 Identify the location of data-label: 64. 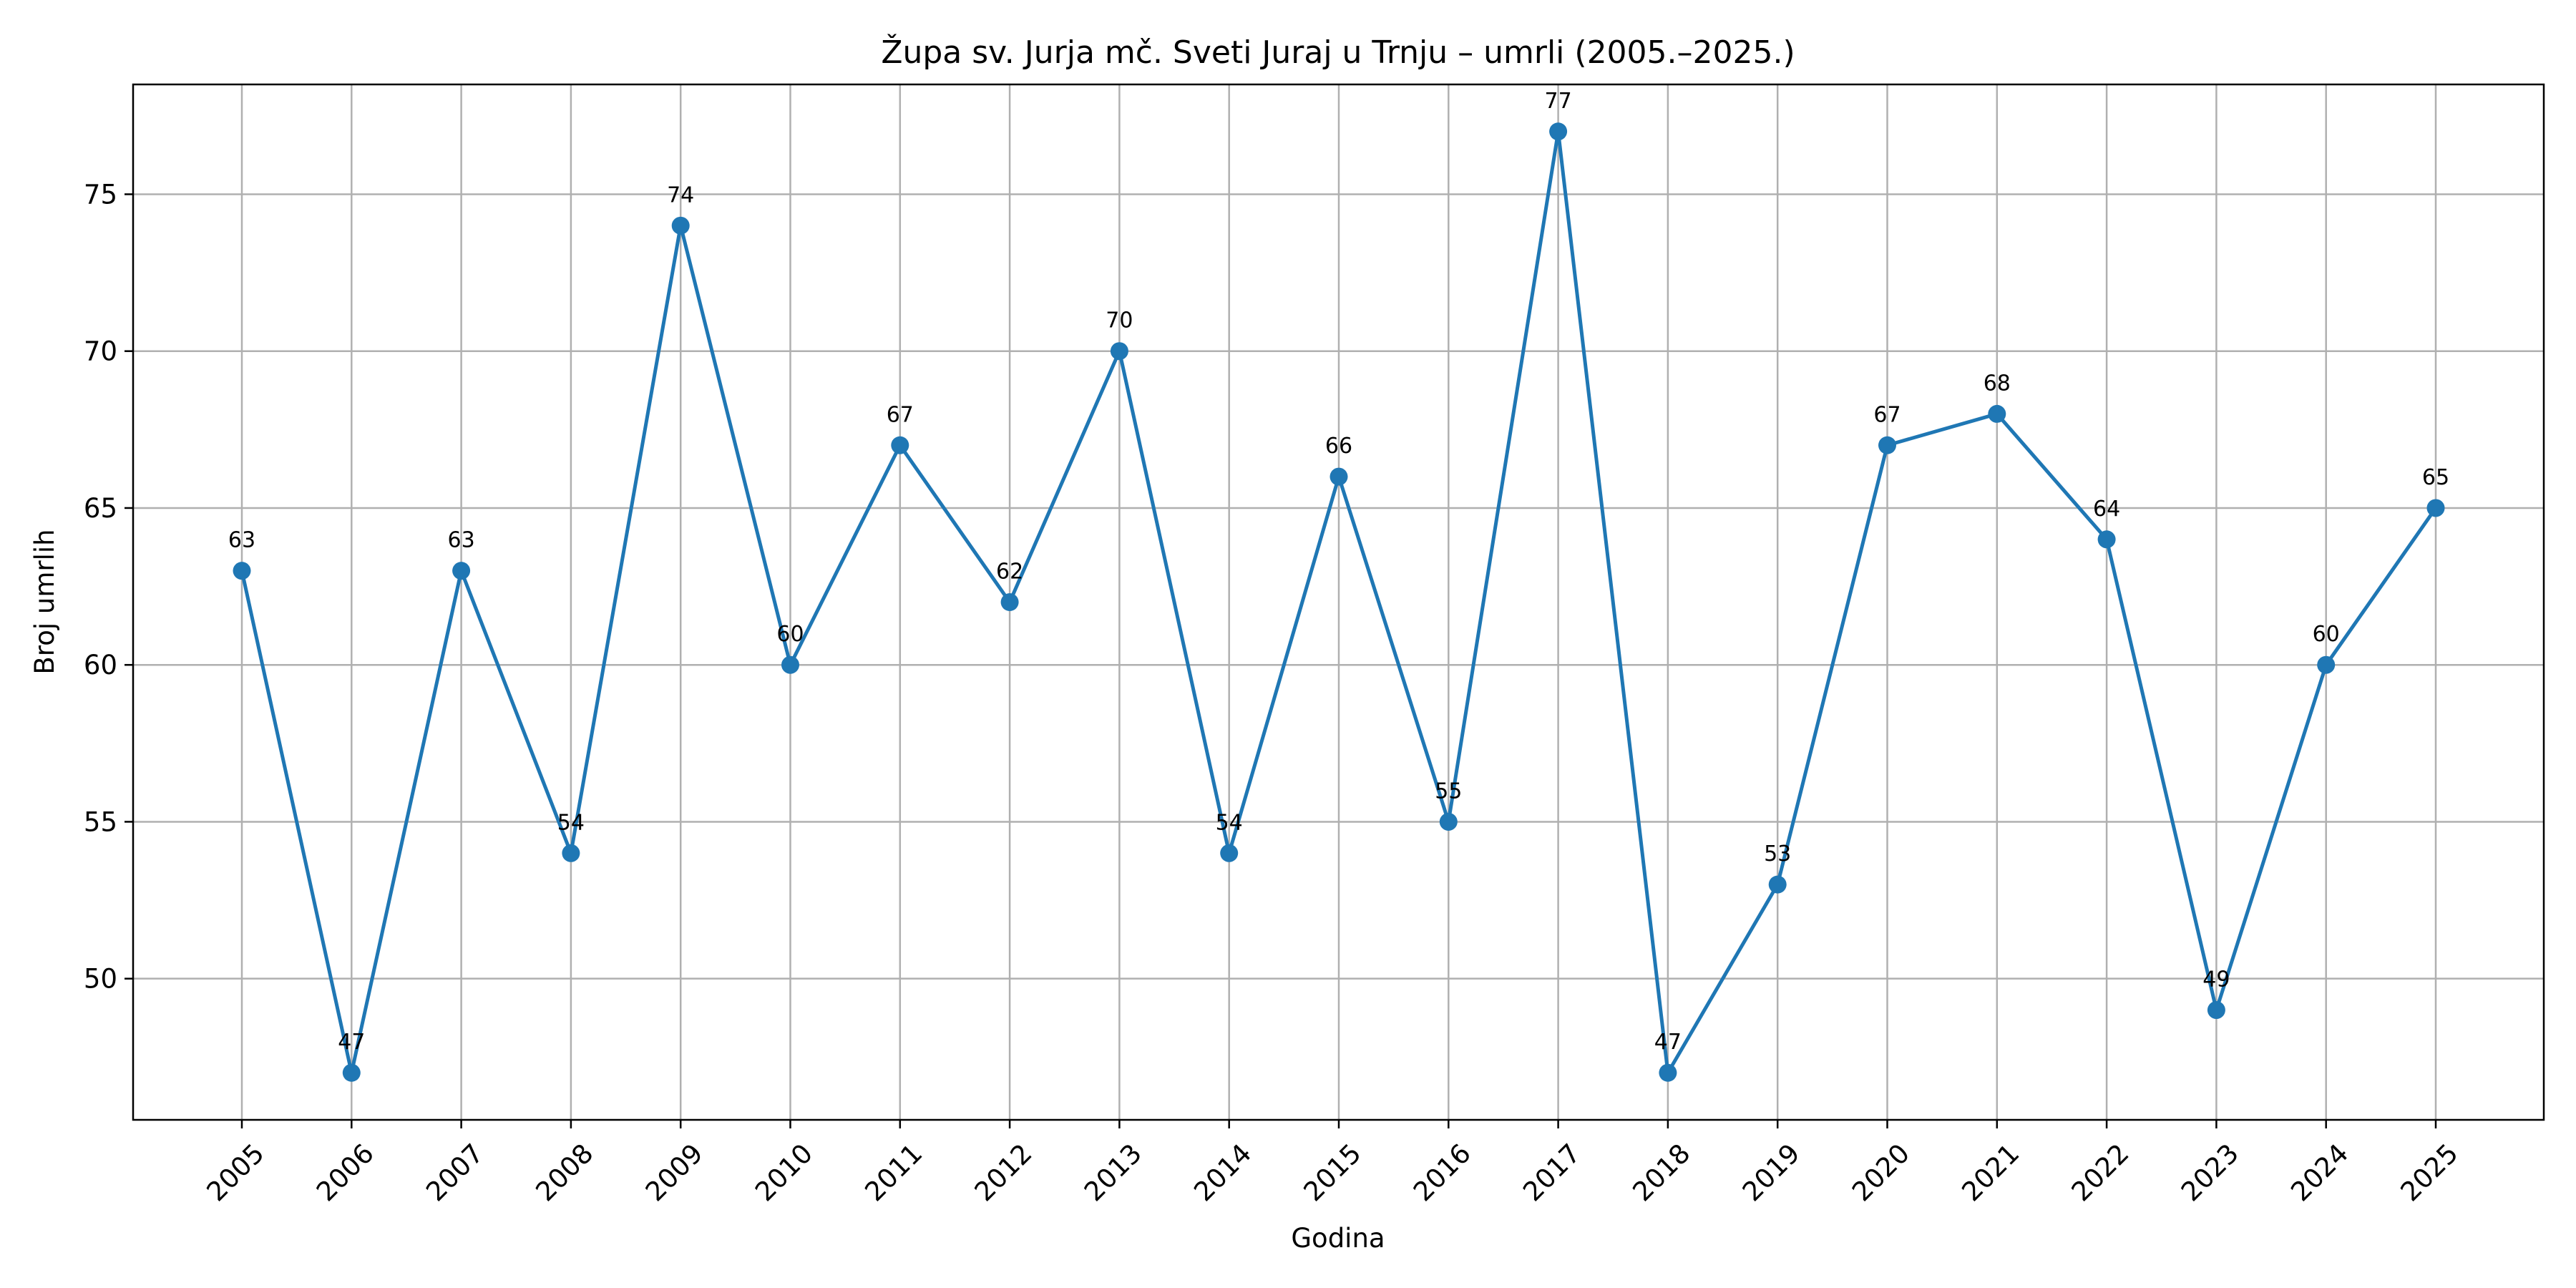
(2106, 509).